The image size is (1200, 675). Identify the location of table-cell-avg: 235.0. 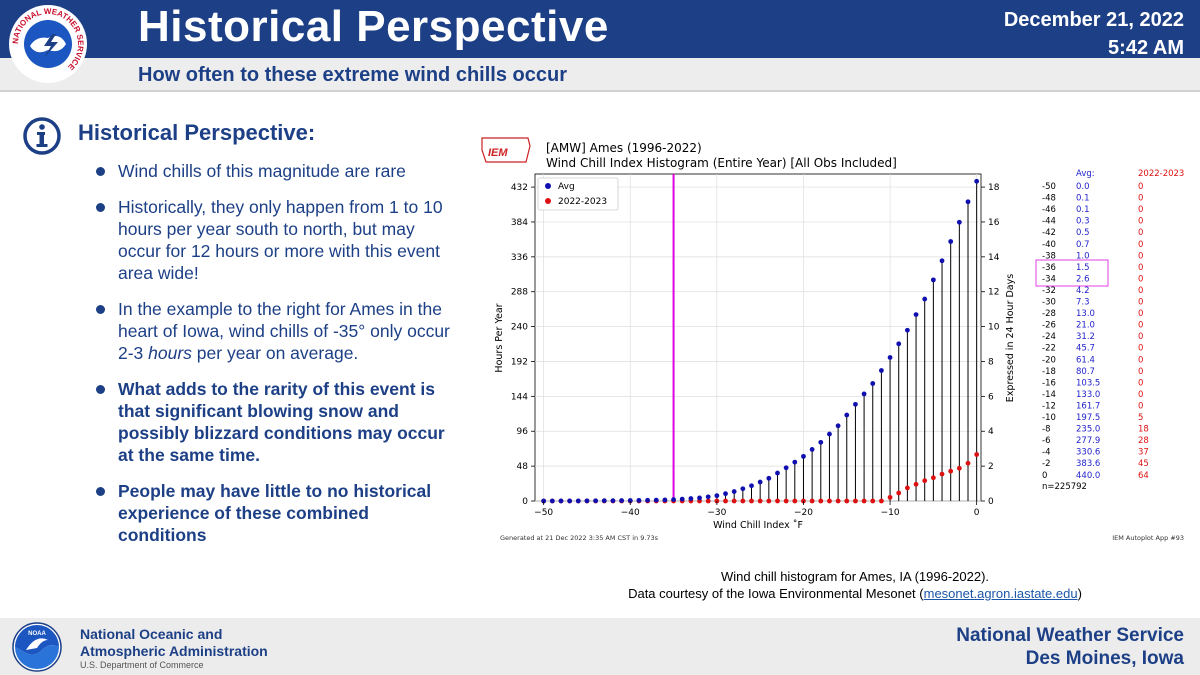
(1088, 430).